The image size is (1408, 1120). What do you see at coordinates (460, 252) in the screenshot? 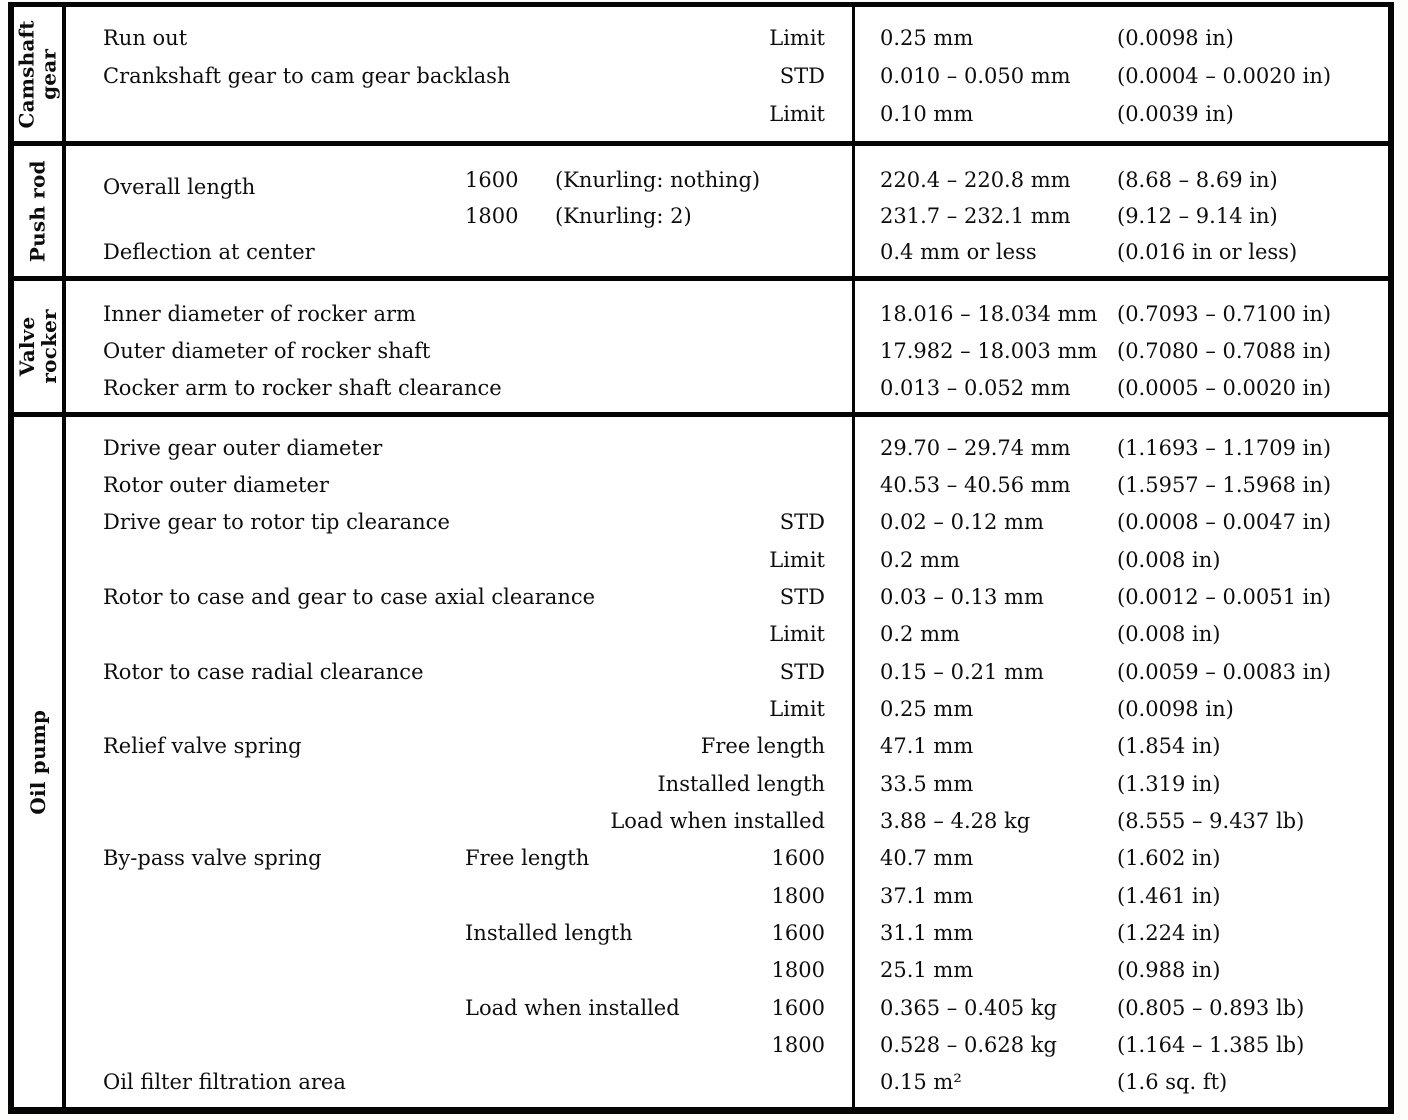
I see `spec-row-left: Deflection at center` at bounding box center [460, 252].